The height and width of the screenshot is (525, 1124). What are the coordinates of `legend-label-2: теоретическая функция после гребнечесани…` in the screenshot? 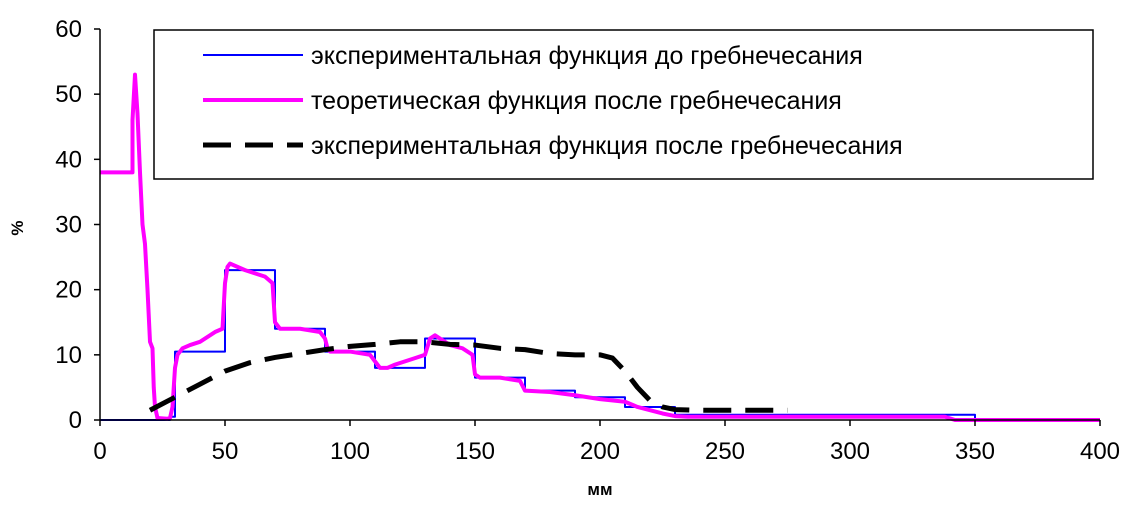 It's located at (576, 101).